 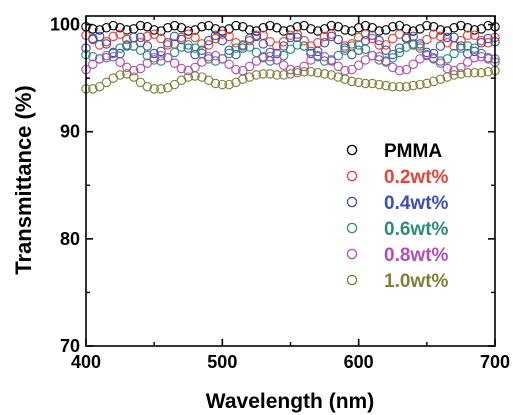 What do you see at coordinates (416, 281) in the screenshot?
I see `legend-label: 1.0wt%` at bounding box center [416, 281].